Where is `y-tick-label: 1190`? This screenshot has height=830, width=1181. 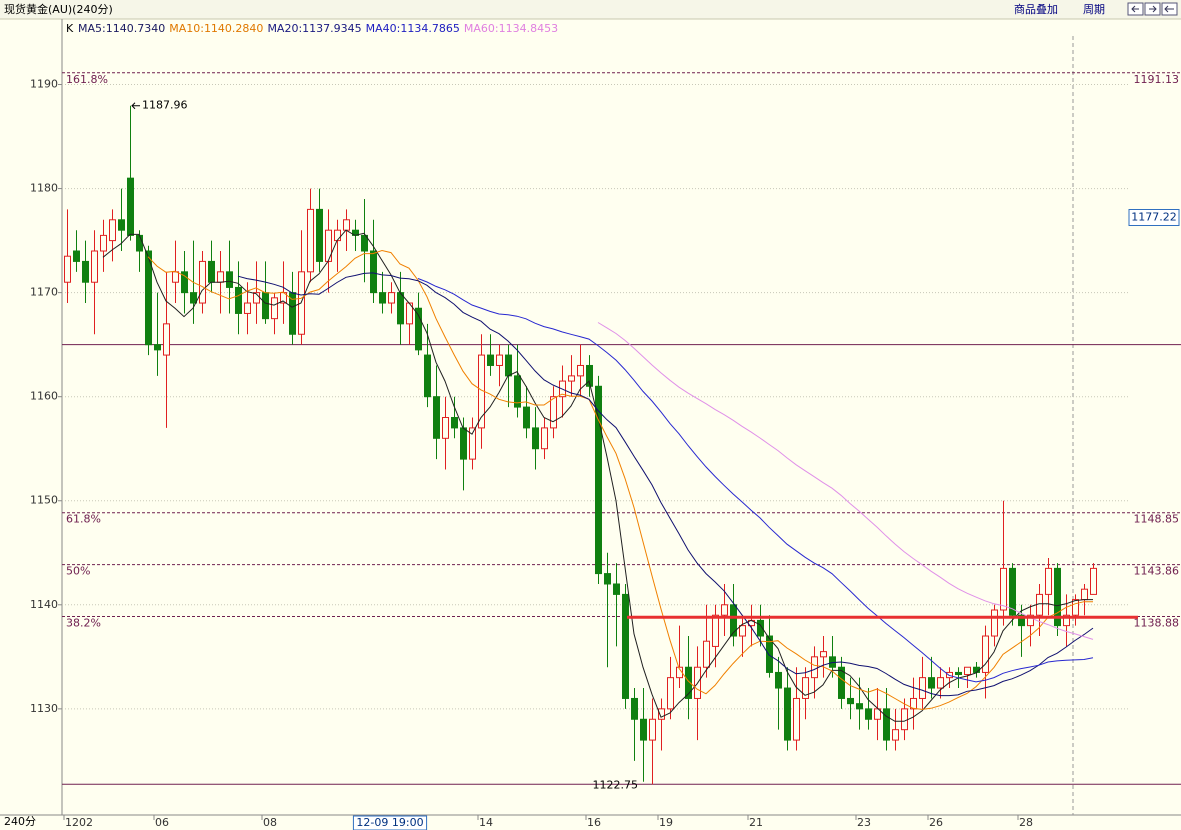
y-tick-label: 1190 is located at coordinates (44, 84).